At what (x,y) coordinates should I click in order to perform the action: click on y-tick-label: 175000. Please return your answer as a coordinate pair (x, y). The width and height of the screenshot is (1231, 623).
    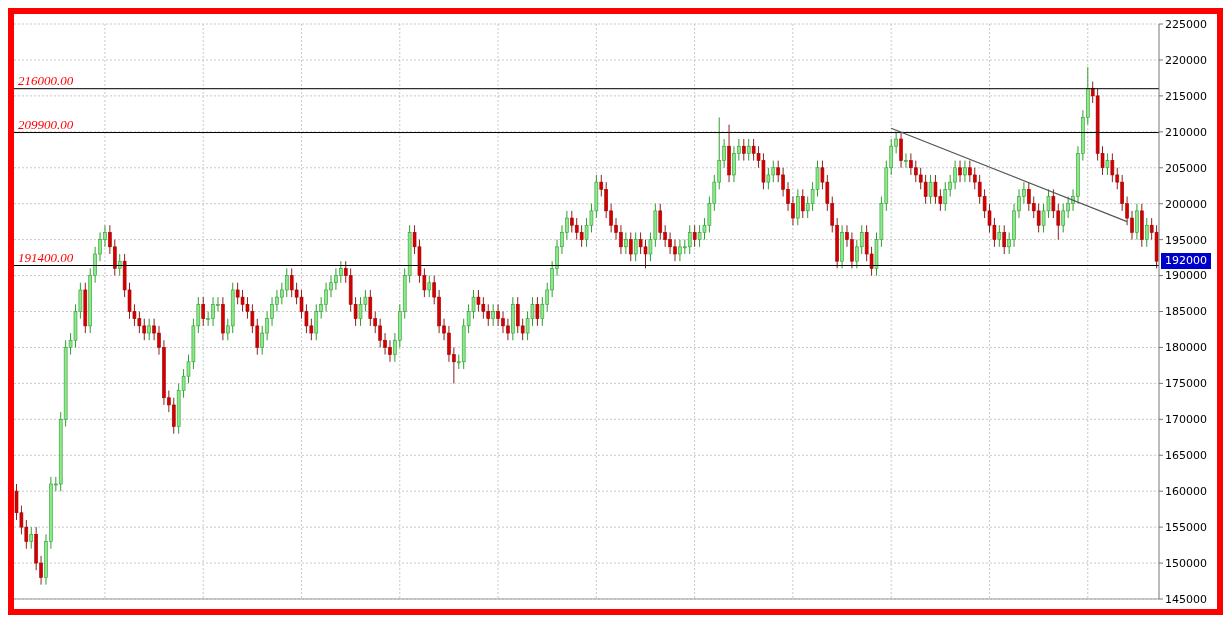
    Looking at the image, I should click on (1186, 384).